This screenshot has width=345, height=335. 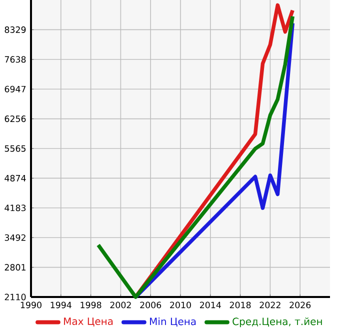 What do you see at coordinates (15, 119) in the screenshot?
I see `y-tick-label: 6256` at bounding box center [15, 119].